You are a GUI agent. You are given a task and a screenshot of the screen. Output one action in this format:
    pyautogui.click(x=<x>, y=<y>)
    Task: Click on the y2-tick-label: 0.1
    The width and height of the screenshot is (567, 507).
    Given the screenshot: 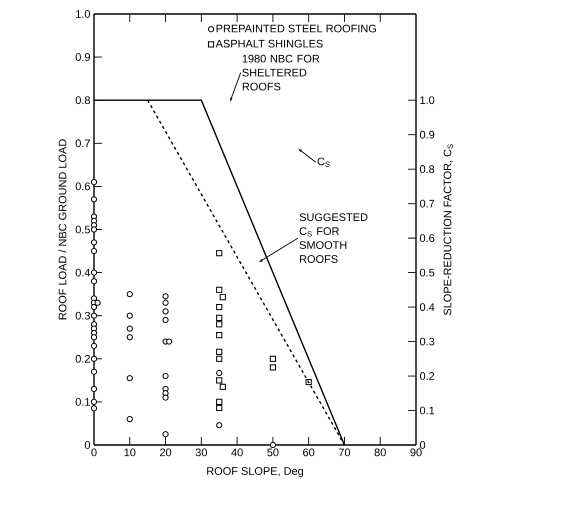 What is the action you would take?
    pyautogui.click(x=427, y=410)
    